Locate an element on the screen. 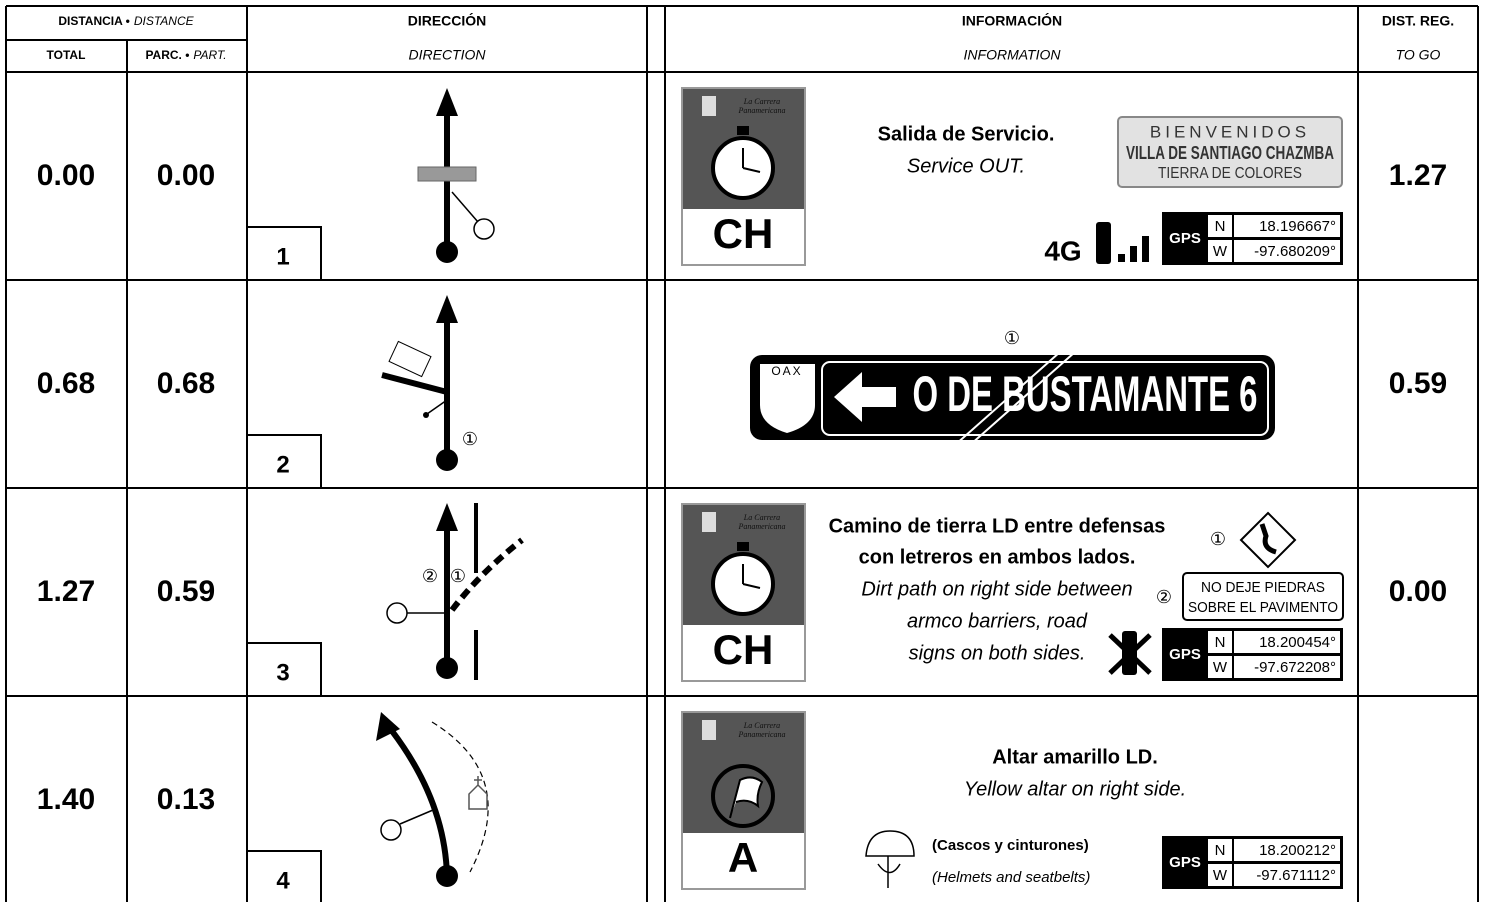 The width and height of the screenshot is (1487, 902). barrier is located at coordinates (447, 174).